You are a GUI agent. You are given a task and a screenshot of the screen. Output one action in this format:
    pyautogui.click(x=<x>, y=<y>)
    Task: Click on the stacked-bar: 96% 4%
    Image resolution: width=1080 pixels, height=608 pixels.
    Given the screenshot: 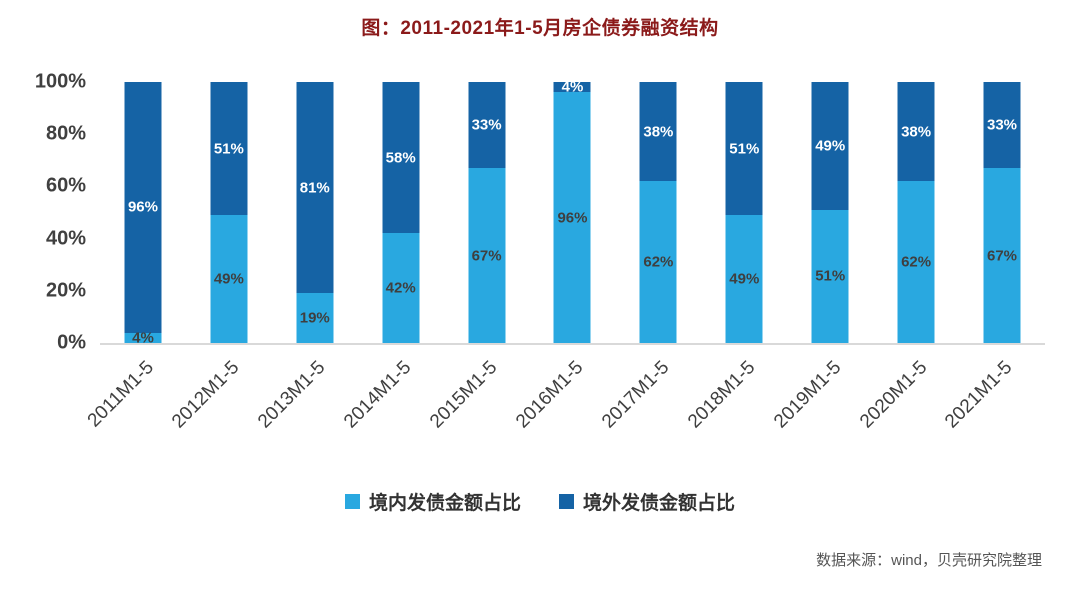 What is the action you would take?
    pyautogui.click(x=143, y=214)
    